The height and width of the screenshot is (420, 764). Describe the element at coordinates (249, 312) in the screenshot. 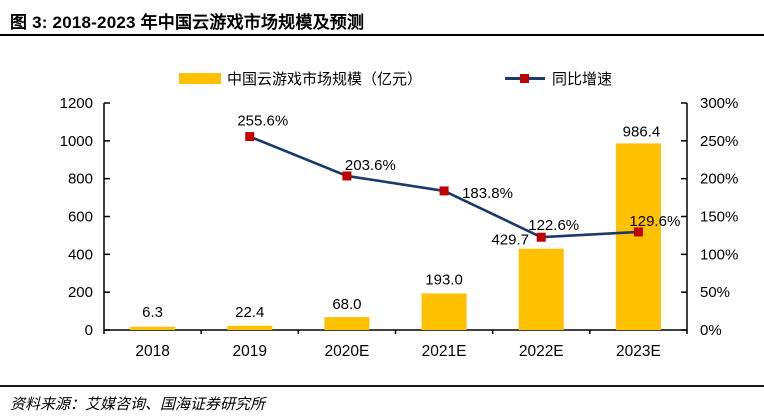

I see `bar-value-label: 22.4` at that location.